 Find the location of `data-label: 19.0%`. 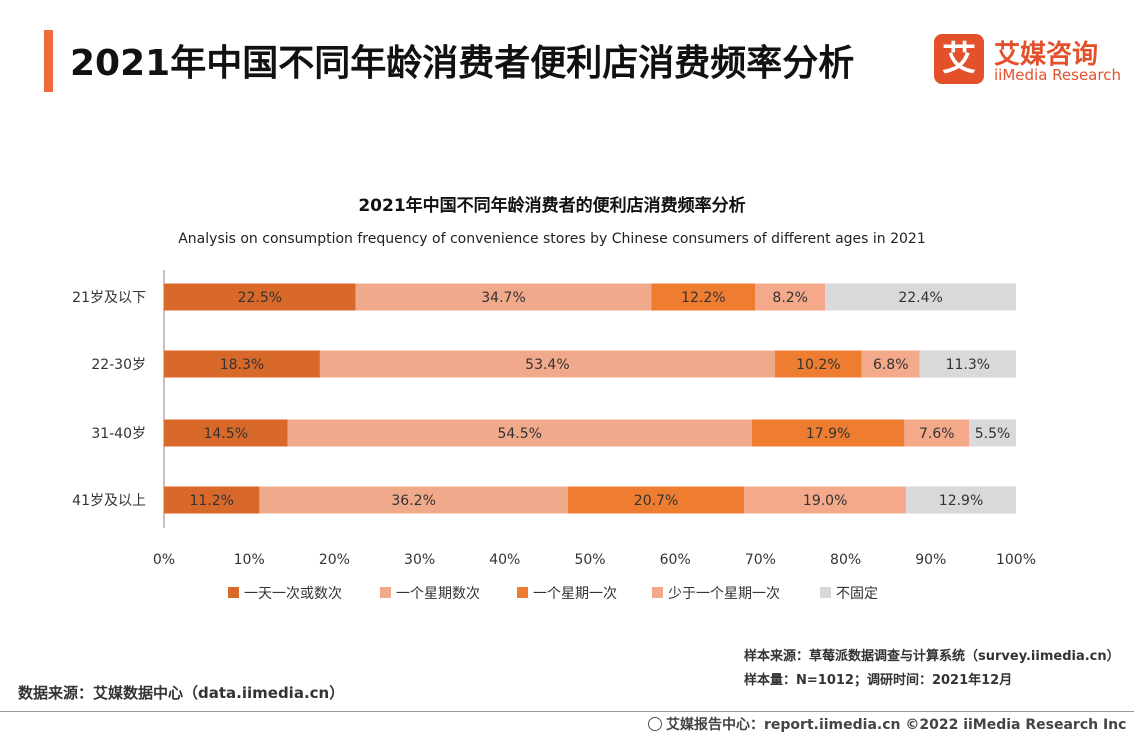

data-label: 19.0% is located at coordinates (825, 501).